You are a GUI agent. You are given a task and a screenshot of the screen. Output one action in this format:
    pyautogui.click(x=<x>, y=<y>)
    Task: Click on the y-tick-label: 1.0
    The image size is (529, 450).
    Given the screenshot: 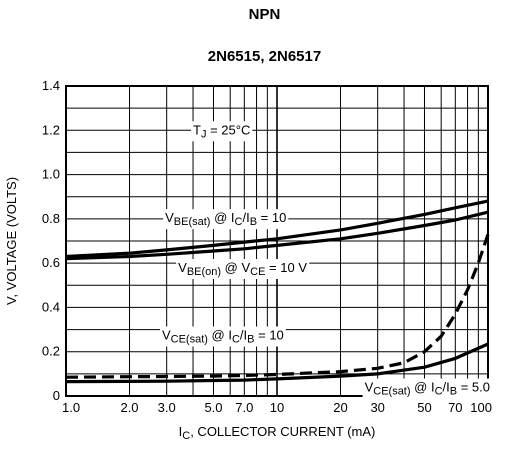 What is the action you would take?
    pyautogui.click(x=51, y=174)
    